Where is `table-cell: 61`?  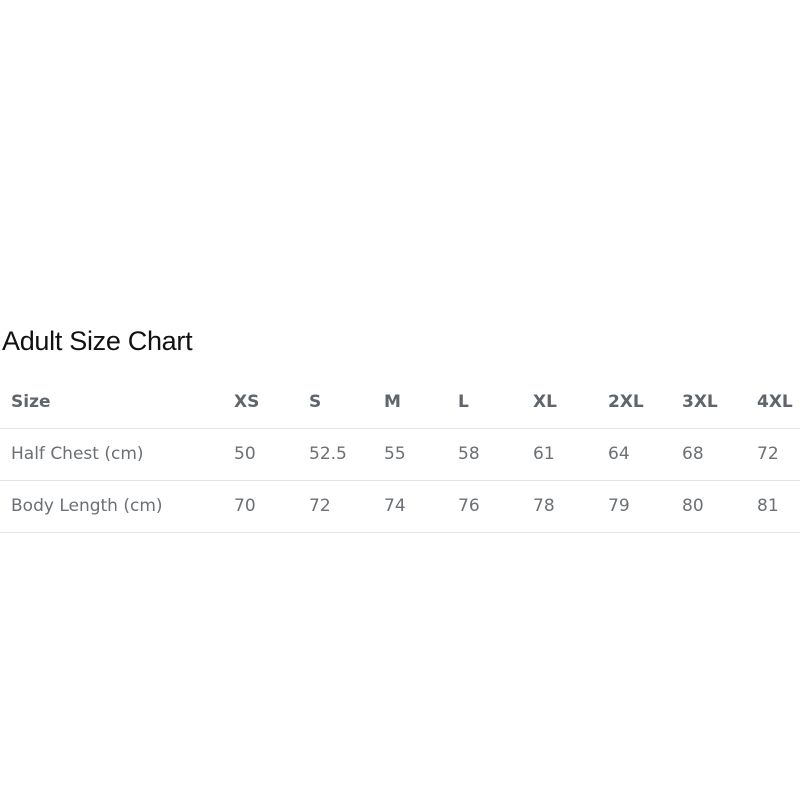
table-cell: 61 is located at coordinates (544, 454).